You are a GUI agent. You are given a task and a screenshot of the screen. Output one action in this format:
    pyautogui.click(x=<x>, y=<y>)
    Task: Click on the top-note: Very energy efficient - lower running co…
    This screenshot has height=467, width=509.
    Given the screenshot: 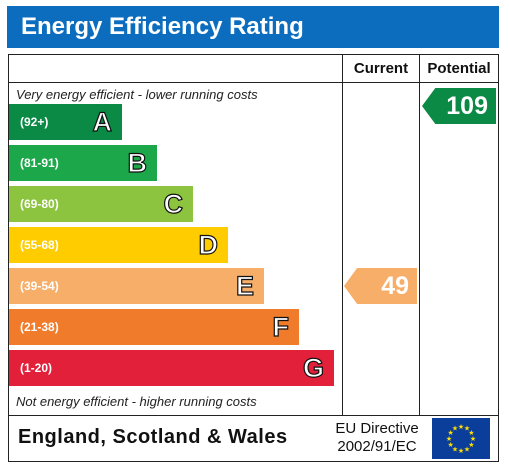 What is the action you would take?
    pyautogui.click(x=137, y=94)
    